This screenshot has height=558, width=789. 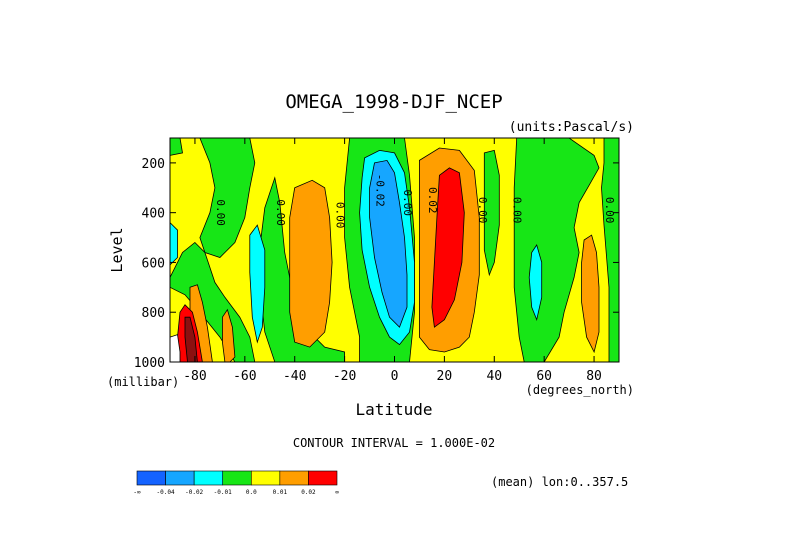 I want to click on contour-label-2: 0.00, so click(x=340, y=215).